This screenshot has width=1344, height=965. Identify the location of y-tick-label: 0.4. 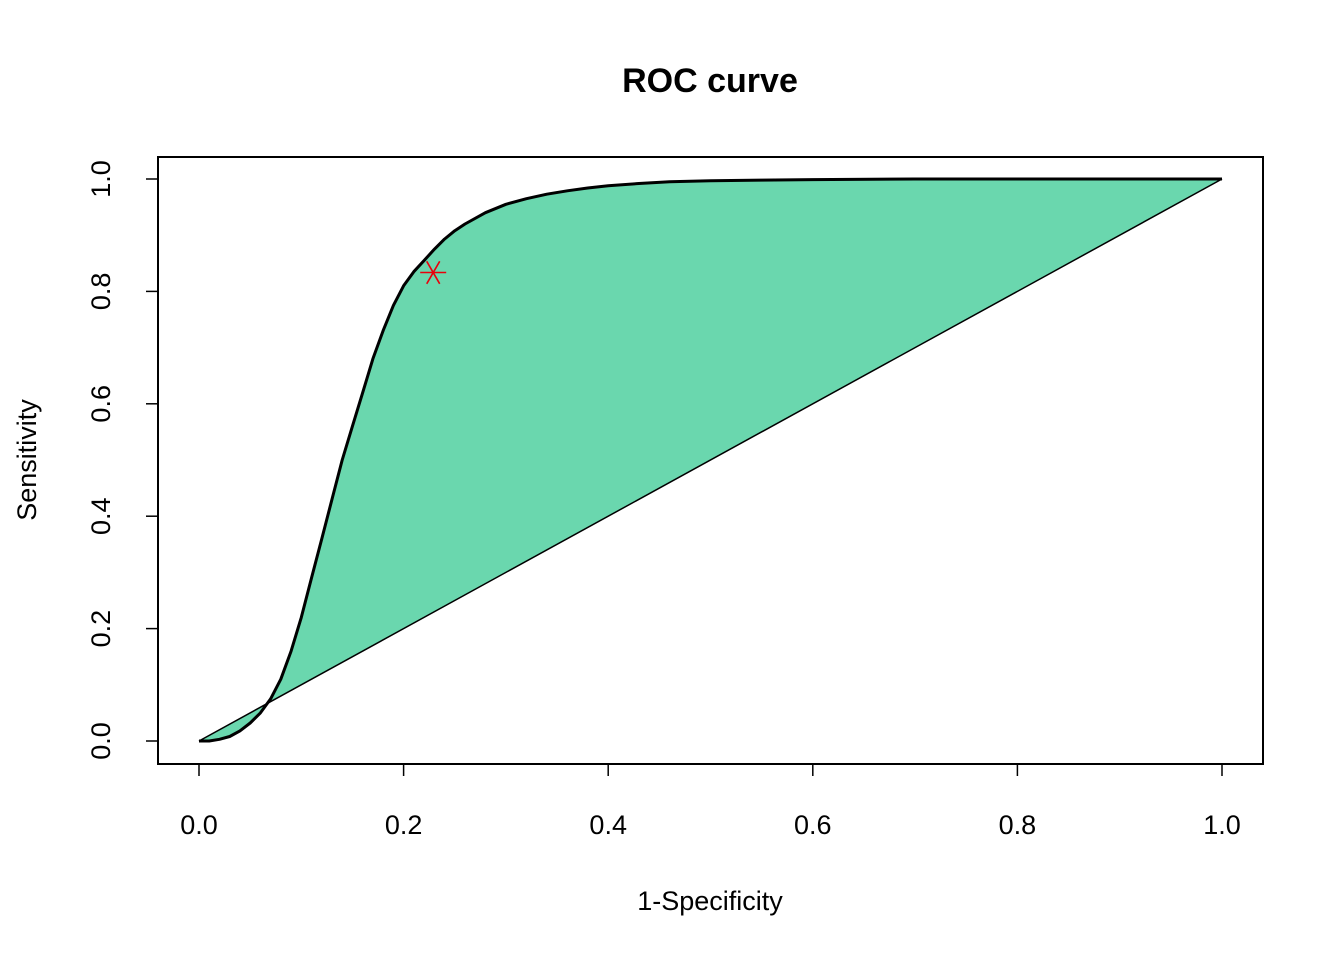
(101, 516).